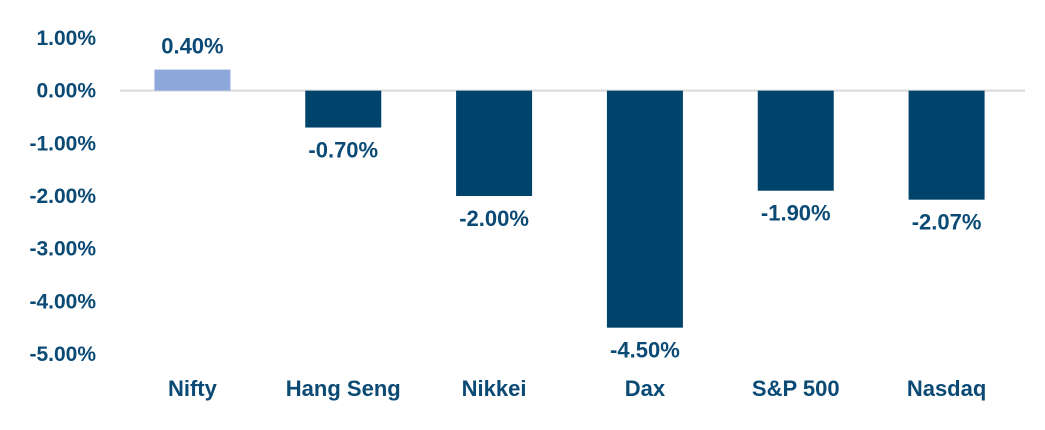 This screenshot has width=1045, height=430. What do you see at coordinates (62, 249) in the screenshot?
I see `y-tick-label: -3.00%` at bounding box center [62, 249].